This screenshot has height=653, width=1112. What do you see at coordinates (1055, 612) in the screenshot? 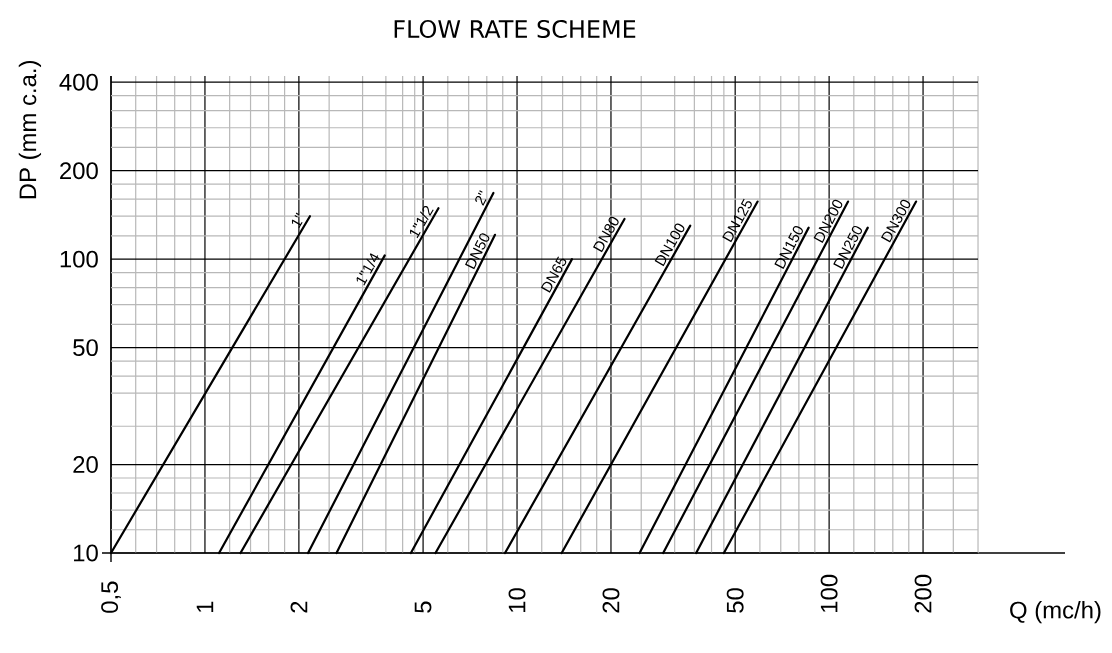
I see `x-axis-title: Q (mc/h)` at bounding box center [1055, 612].